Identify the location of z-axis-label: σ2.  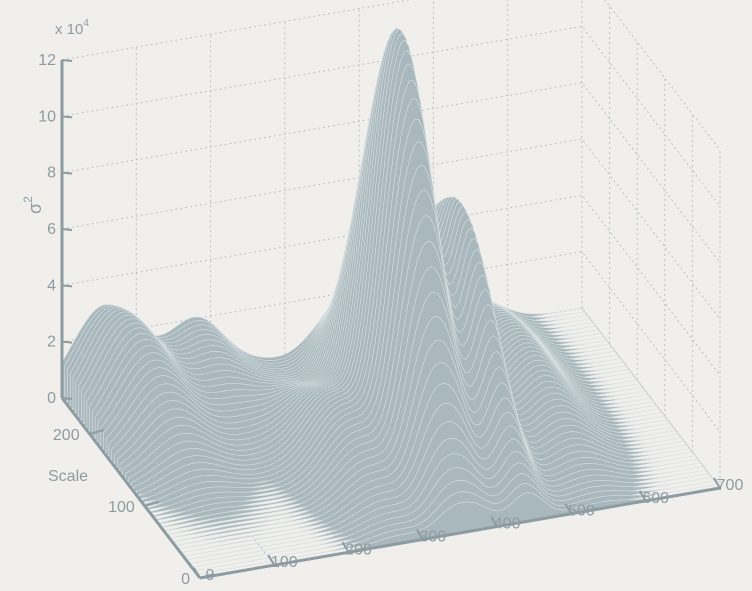
(33, 205).